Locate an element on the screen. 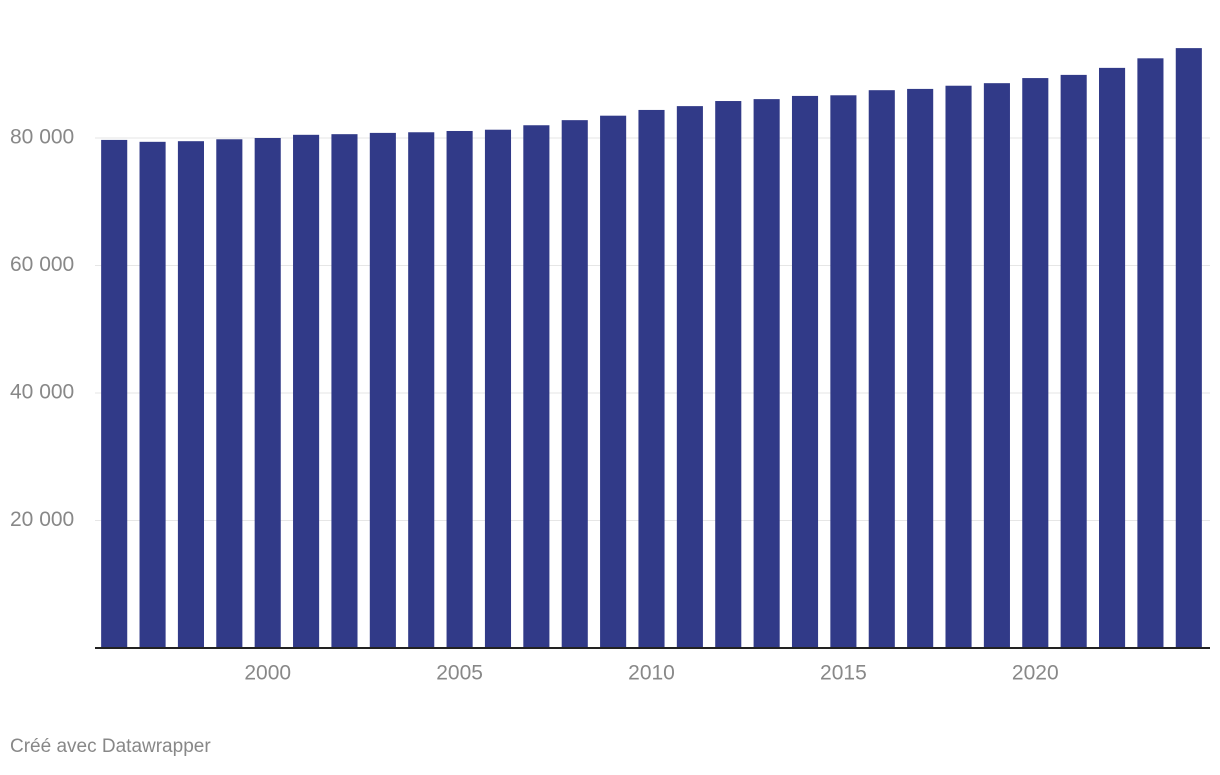  x-tick-label: 2010 is located at coordinates (651, 673).